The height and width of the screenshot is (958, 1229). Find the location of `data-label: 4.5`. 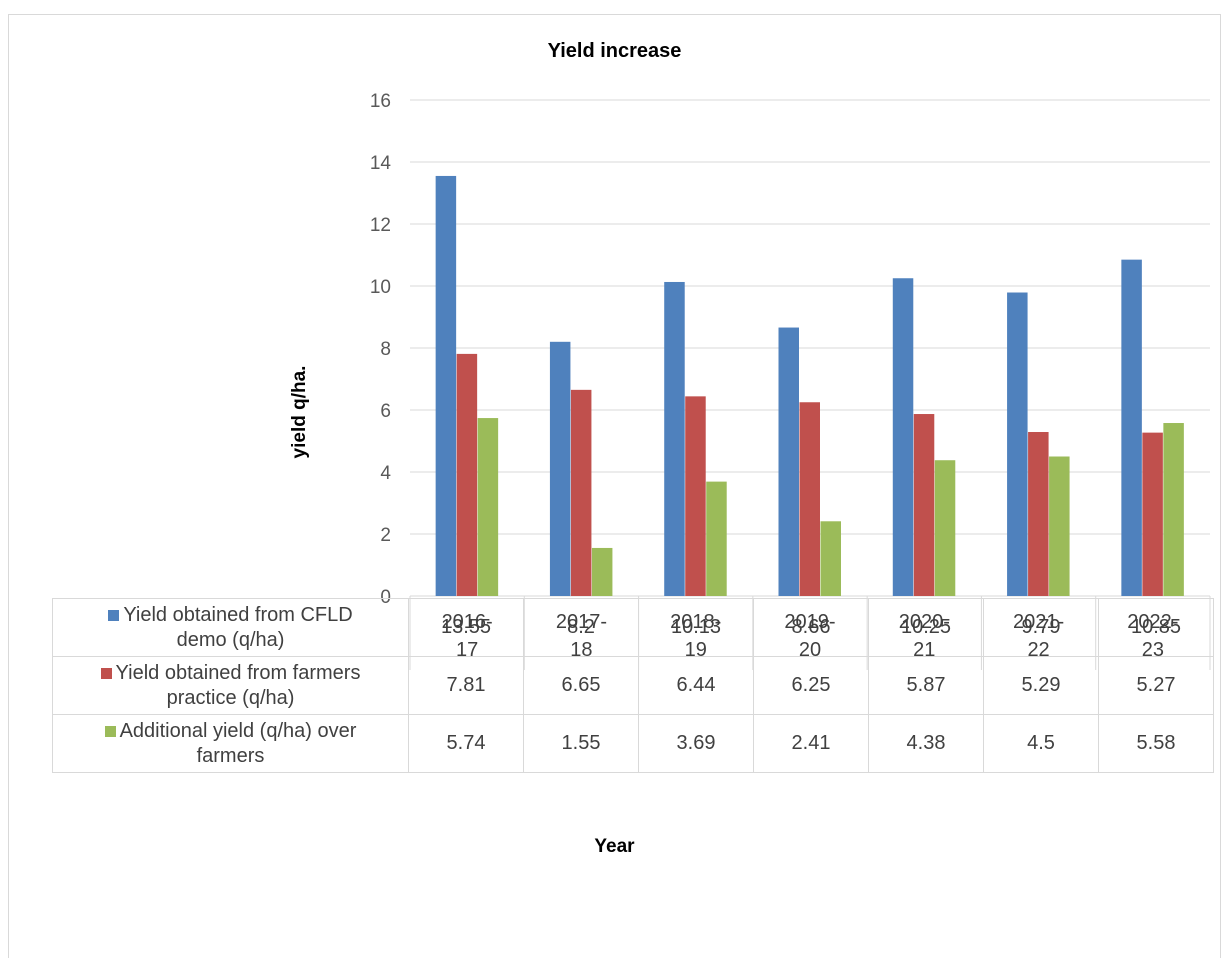

data-label: 4.5 is located at coordinates (1041, 743).